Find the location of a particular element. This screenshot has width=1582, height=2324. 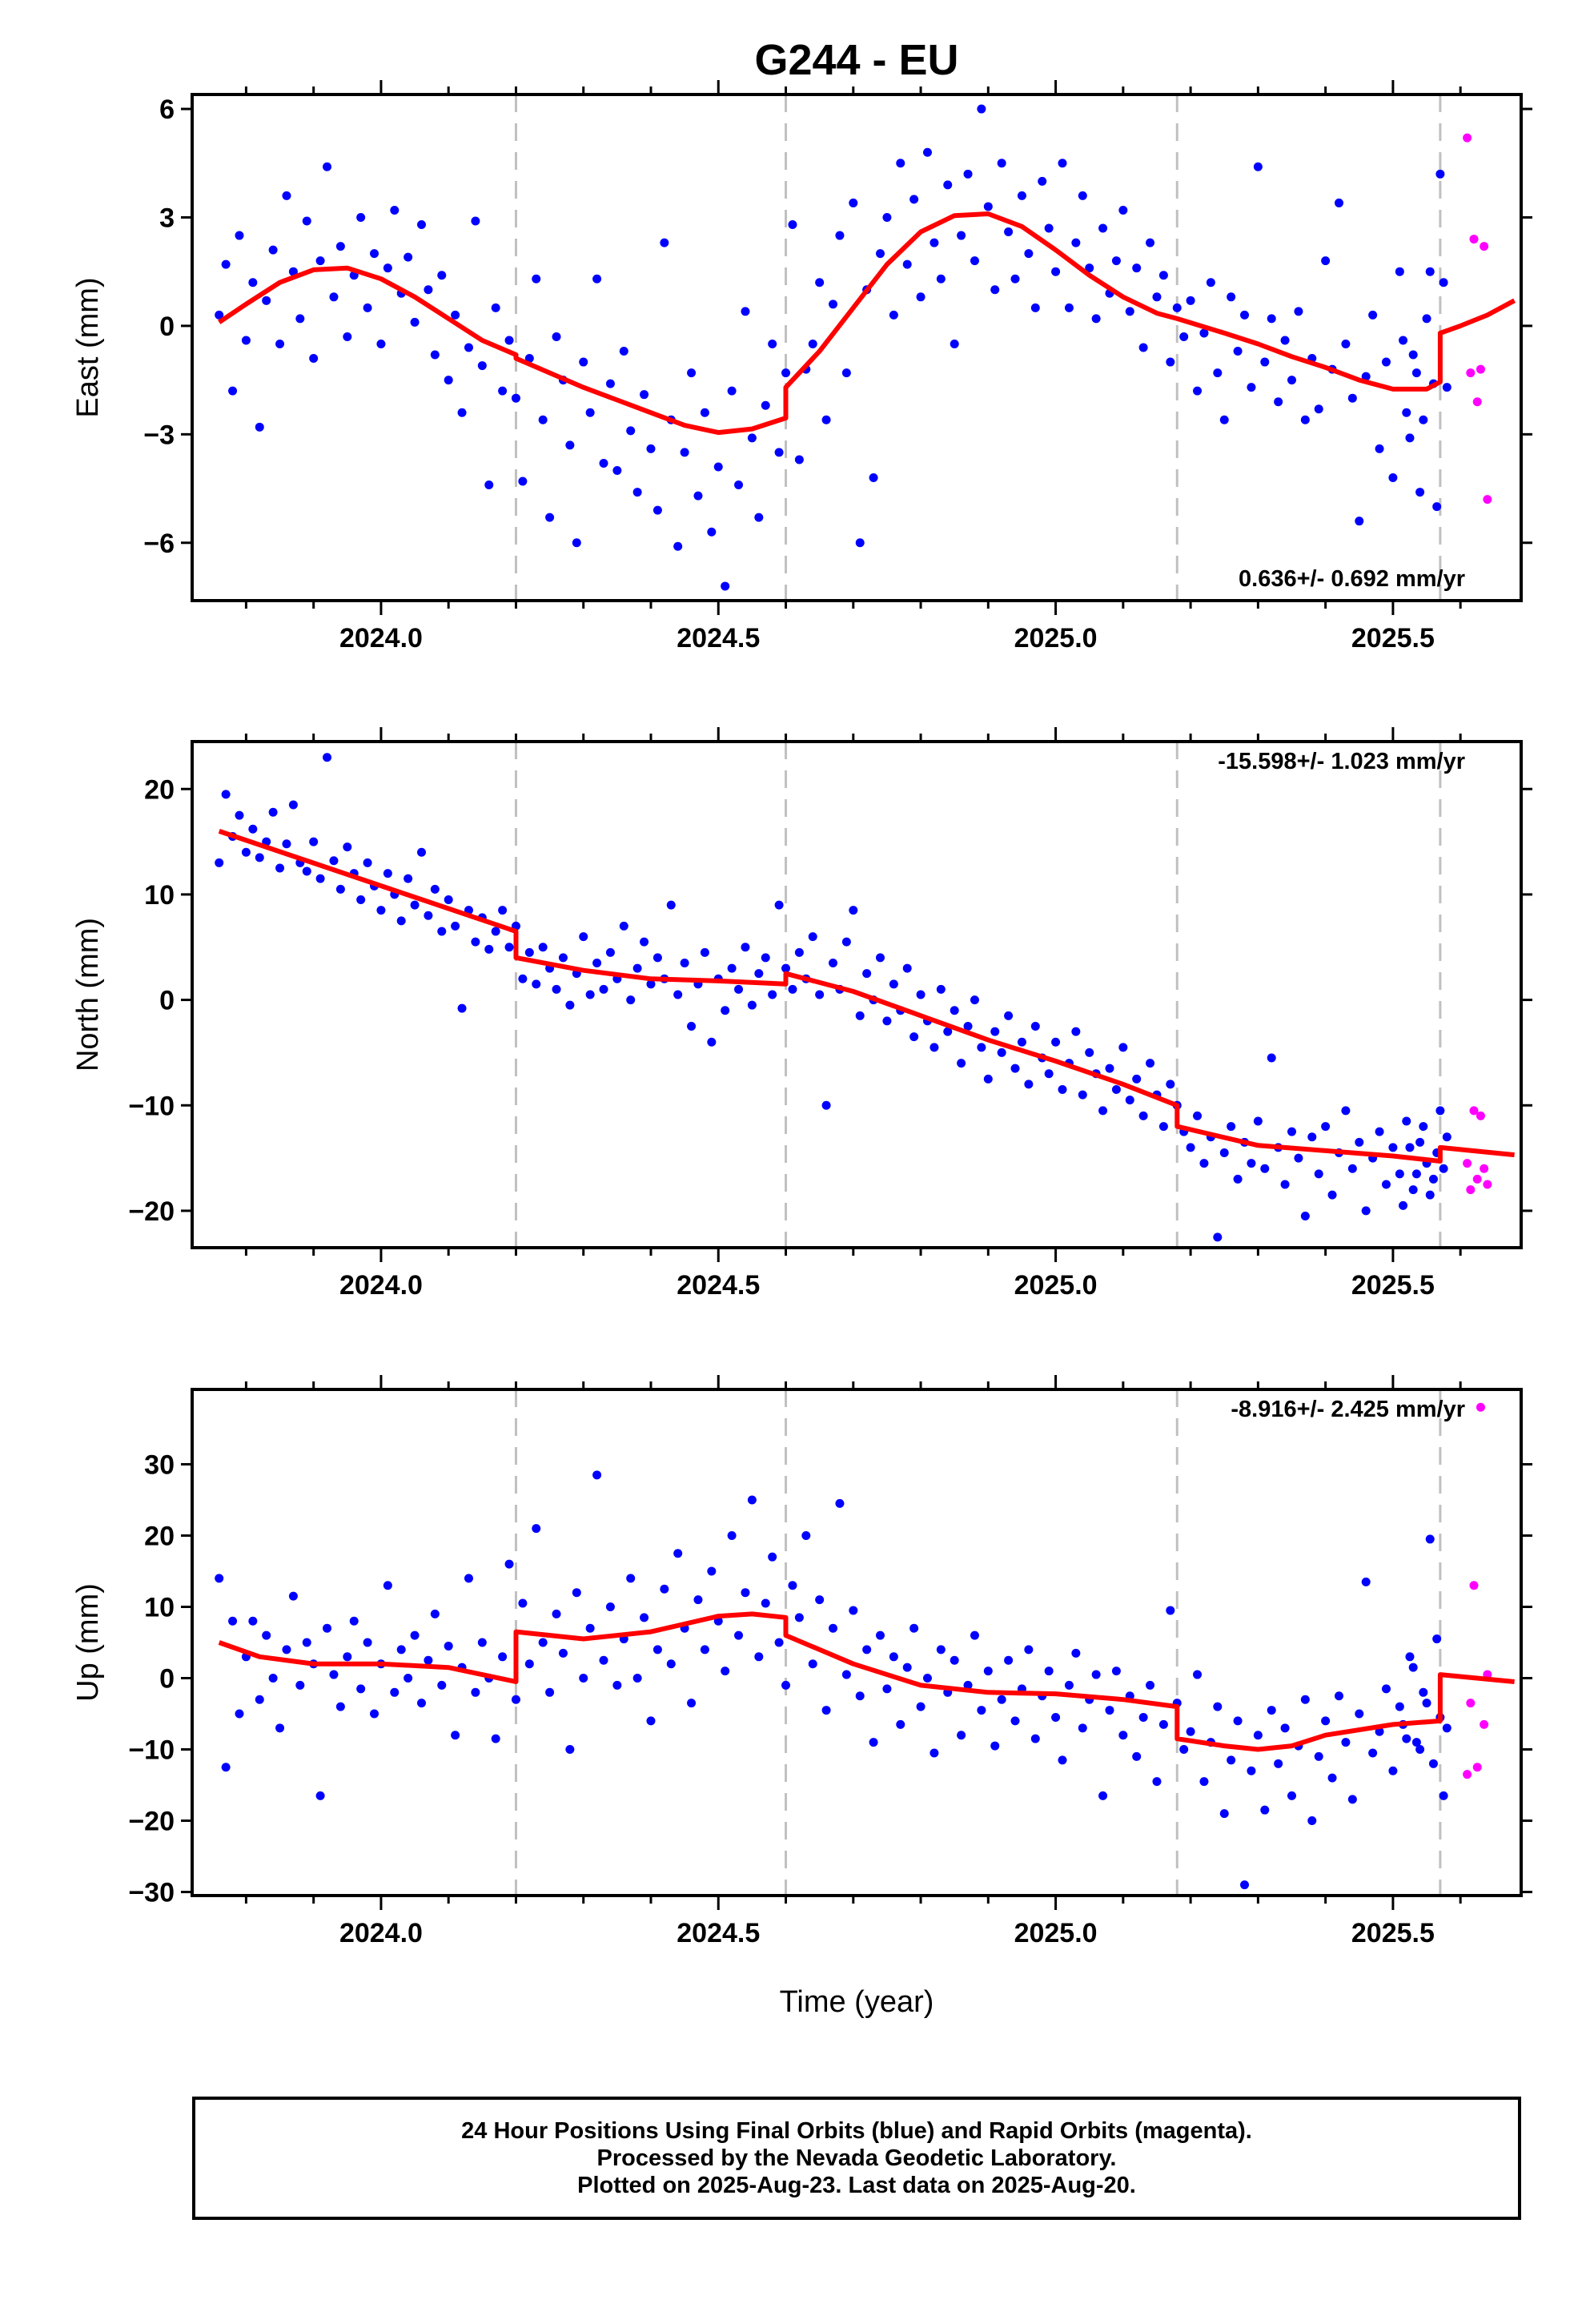

up-model-line is located at coordinates (867, 1681).